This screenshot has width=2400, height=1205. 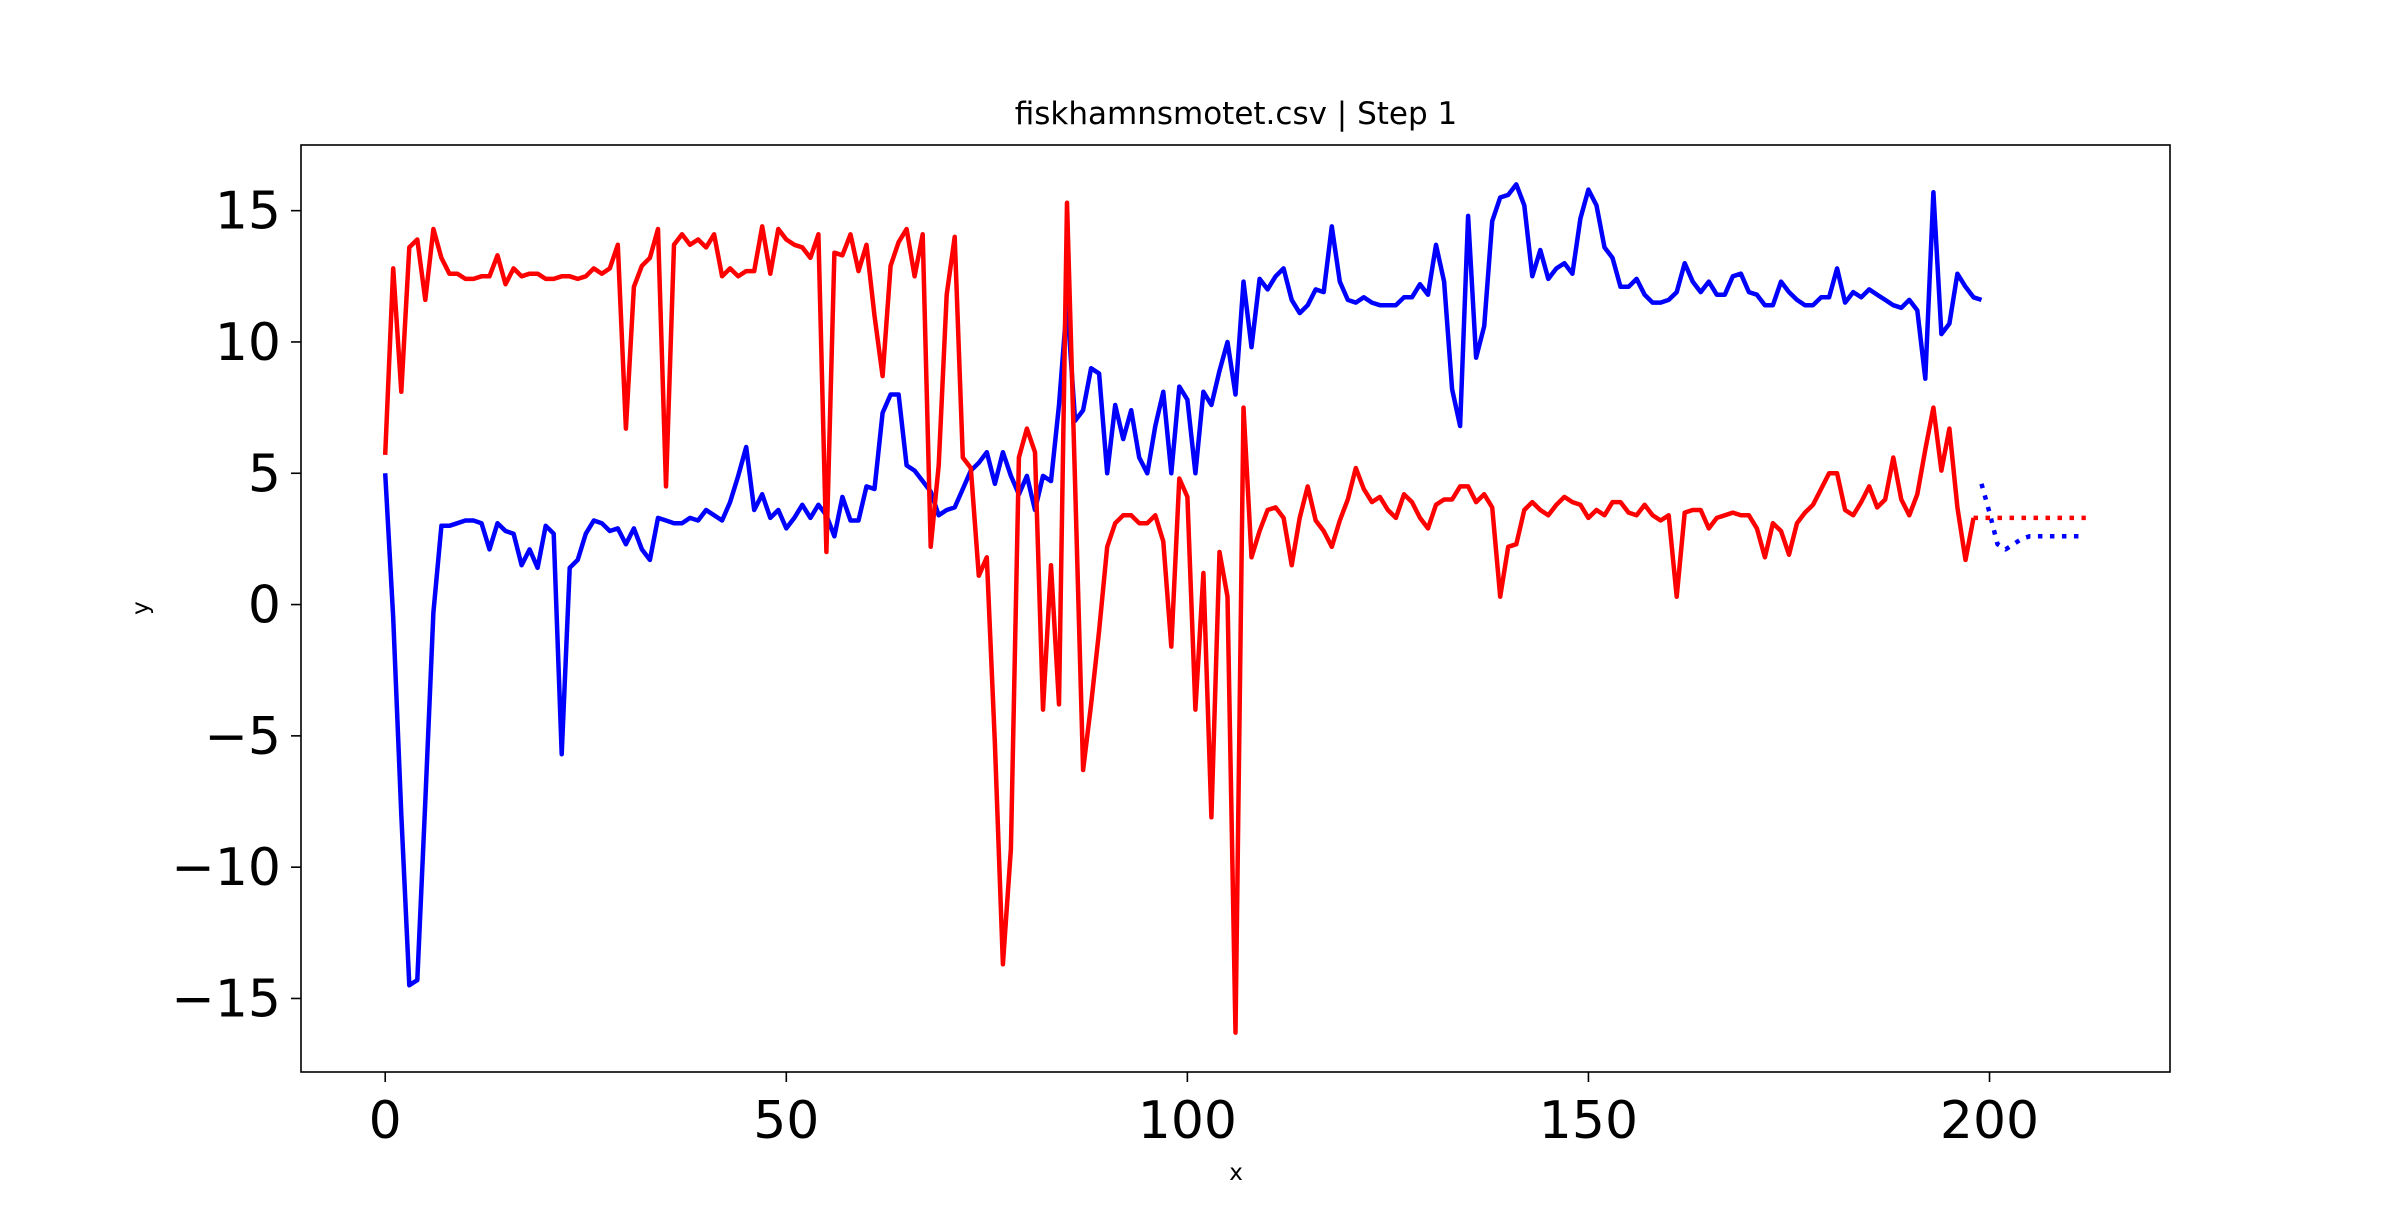 What do you see at coordinates (264, 606) in the screenshot?
I see `y-tick-label: 0` at bounding box center [264, 606].